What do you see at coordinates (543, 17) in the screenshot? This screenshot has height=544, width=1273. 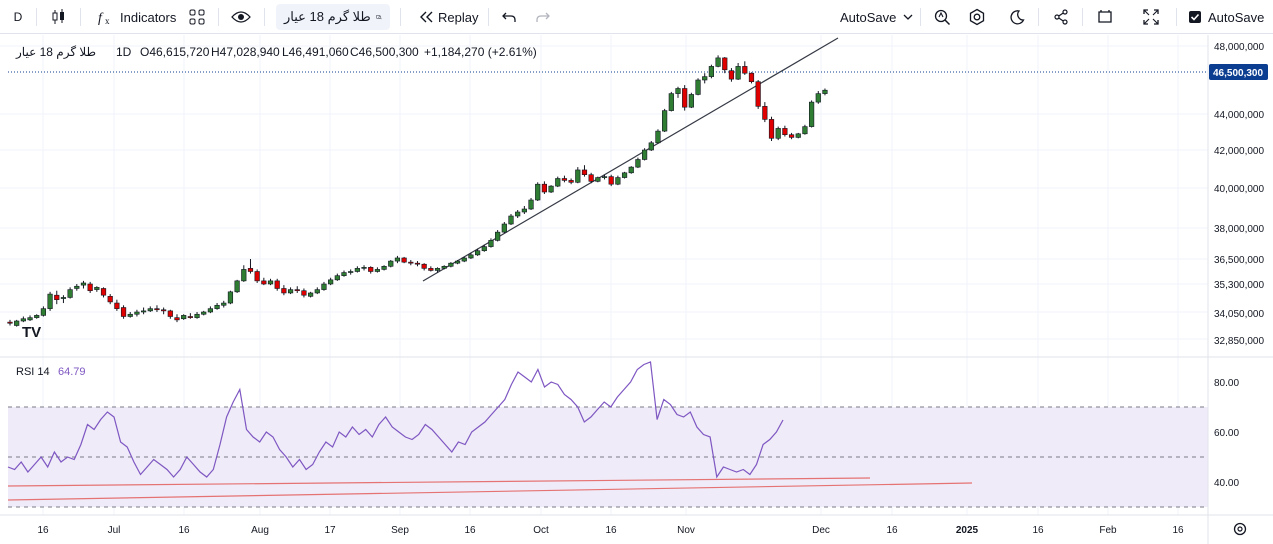 I see `redo-icon` at bounding box center [543, 17].